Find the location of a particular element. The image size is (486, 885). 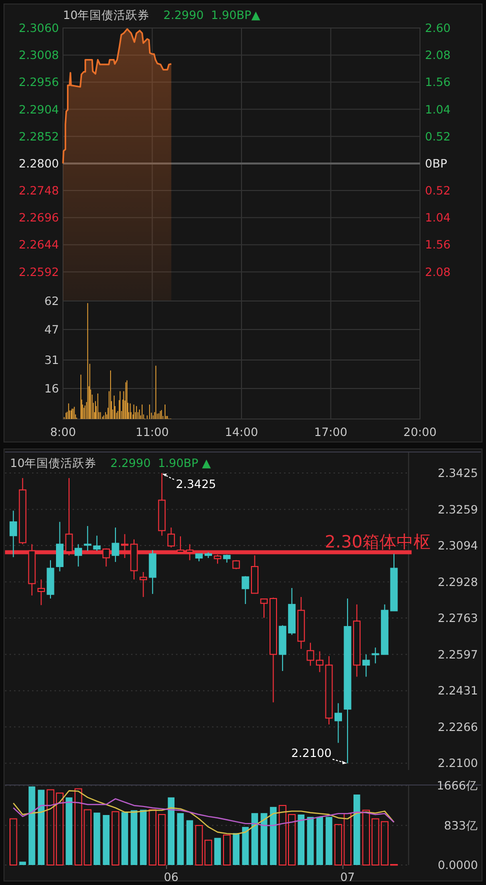

x-tick-label: 07 is located at coordinates (347, 877).